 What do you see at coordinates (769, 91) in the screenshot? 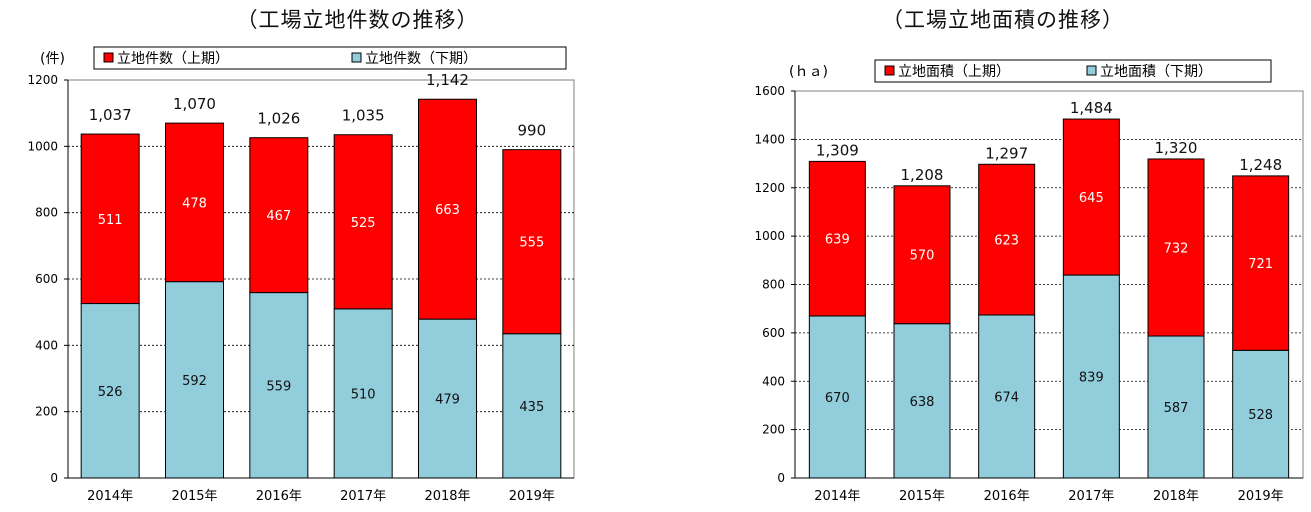
I see `y-tick-label: 1600` at bounding box center [769, 91].